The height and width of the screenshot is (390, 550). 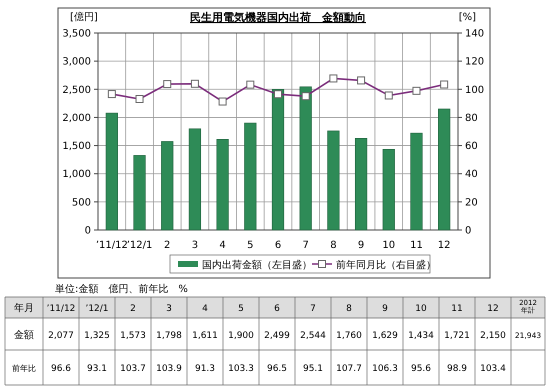 What do you see at coordinates (24, 335) in the screenshot?
I see `text: 金額` at bounding box center [24, 335].